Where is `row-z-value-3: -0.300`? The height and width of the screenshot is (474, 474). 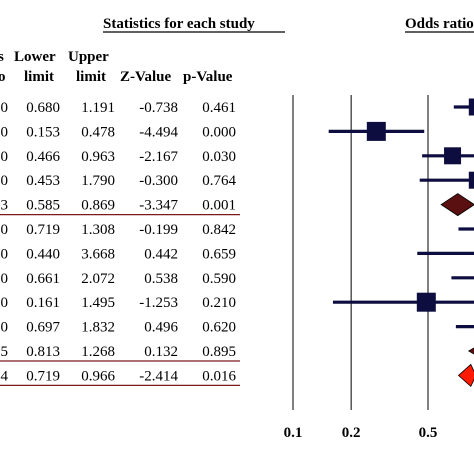
row-z-value-3: -0.300 is located at coordinates (158, 181).